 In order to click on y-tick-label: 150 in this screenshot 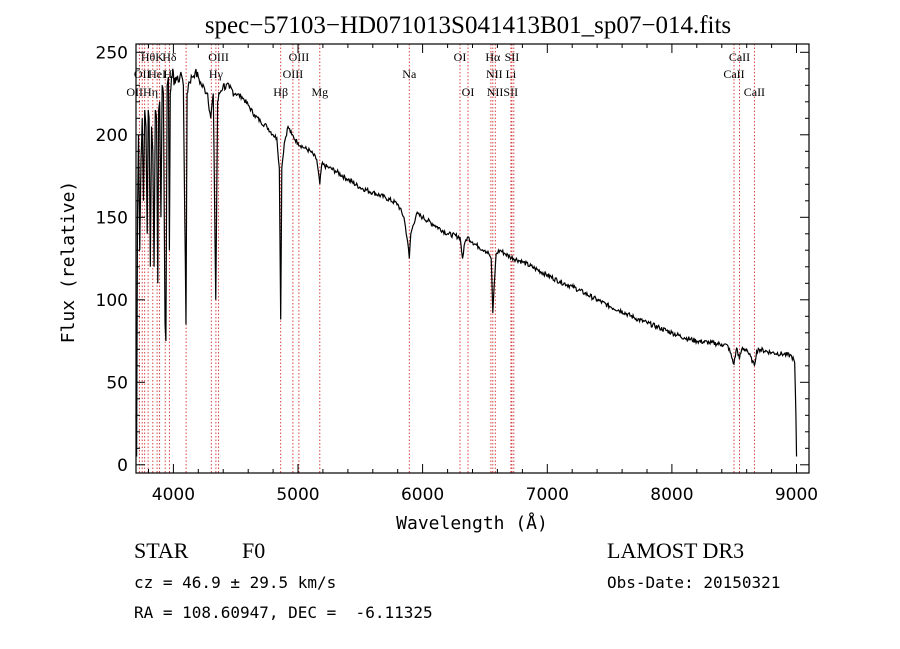, I will do `click(112, 218)`.